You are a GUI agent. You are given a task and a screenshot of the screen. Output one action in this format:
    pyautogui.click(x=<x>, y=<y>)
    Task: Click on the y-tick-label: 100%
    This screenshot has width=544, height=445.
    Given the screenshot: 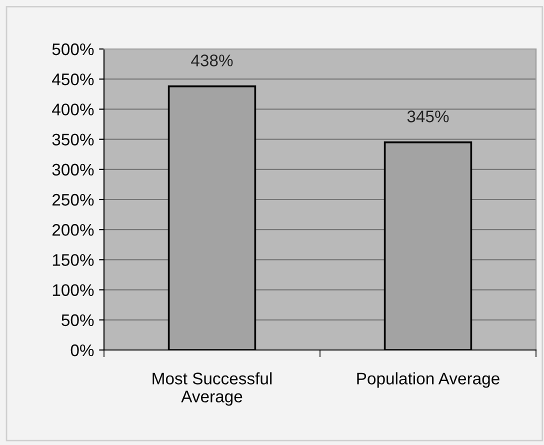 What is the action you would take?
    pyautogui.click(x=73, y=290)
    